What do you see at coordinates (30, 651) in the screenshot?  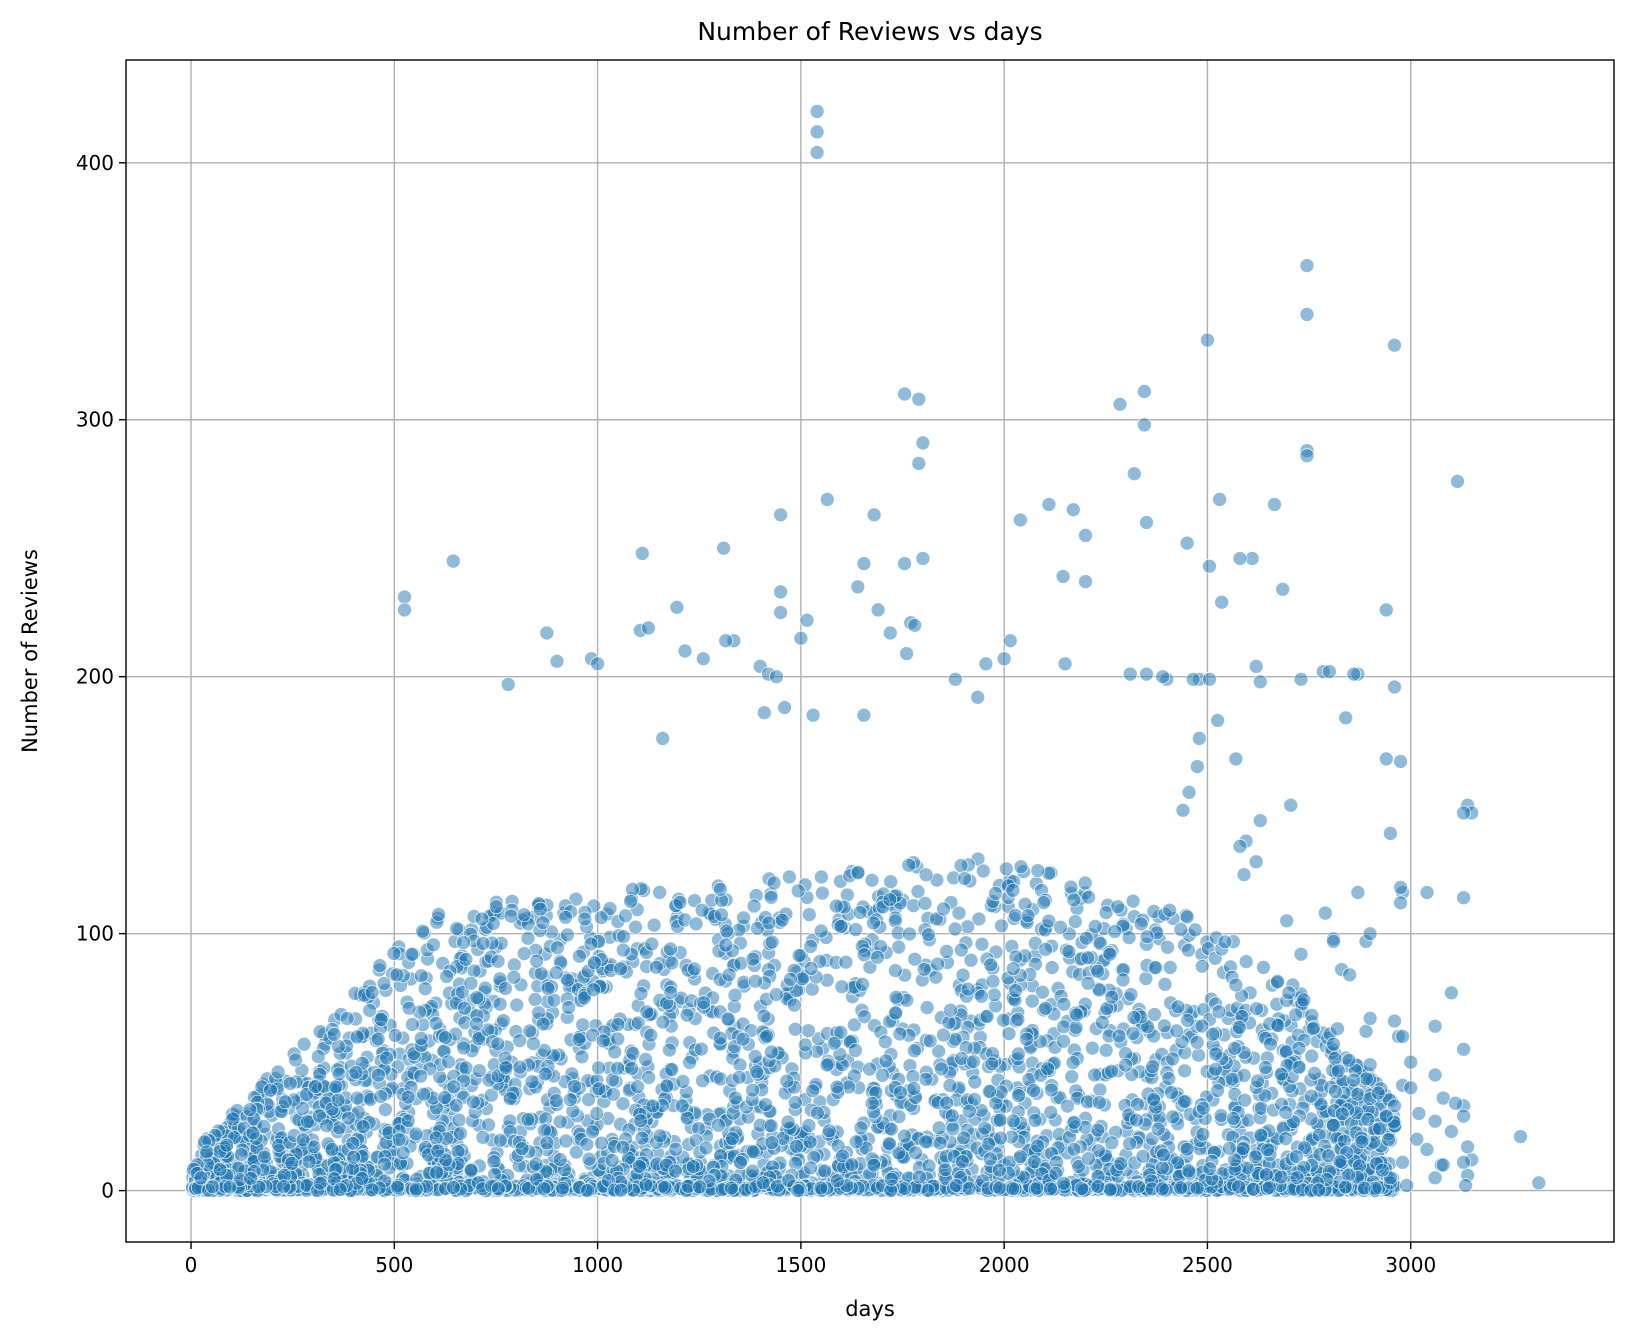 I see `y-axis-title: Number of Reviews` at bounding box center [30, 651].